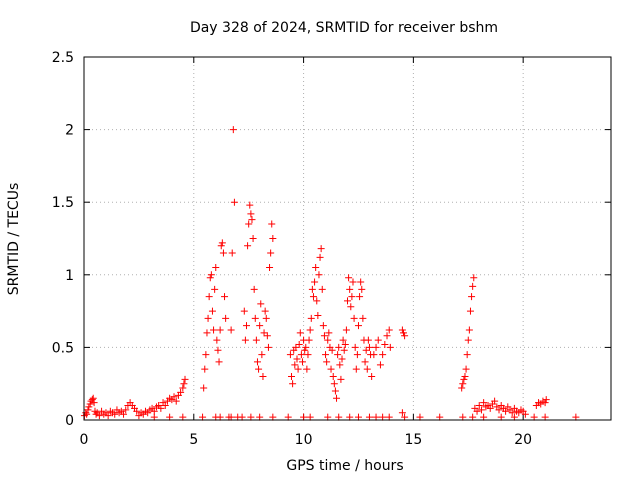 This screenshot has height=480, width=640. Describe the element at coordinates (63, 203) in the screenshot. I see `y-tick-label: 1.5` at that location.